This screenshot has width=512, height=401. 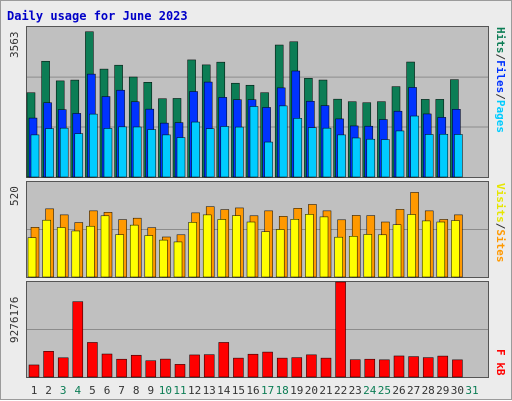 I want to click on x-tick-label: 5, so click(x=92, y=390).